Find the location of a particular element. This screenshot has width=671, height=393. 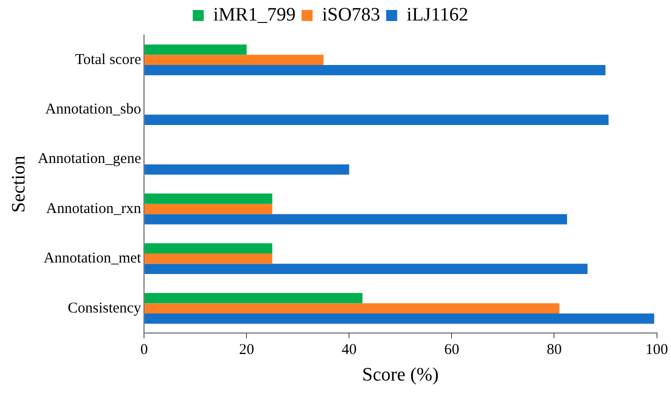

y-tick-label: Annotation_rxn is located at coordinates (94, 208).